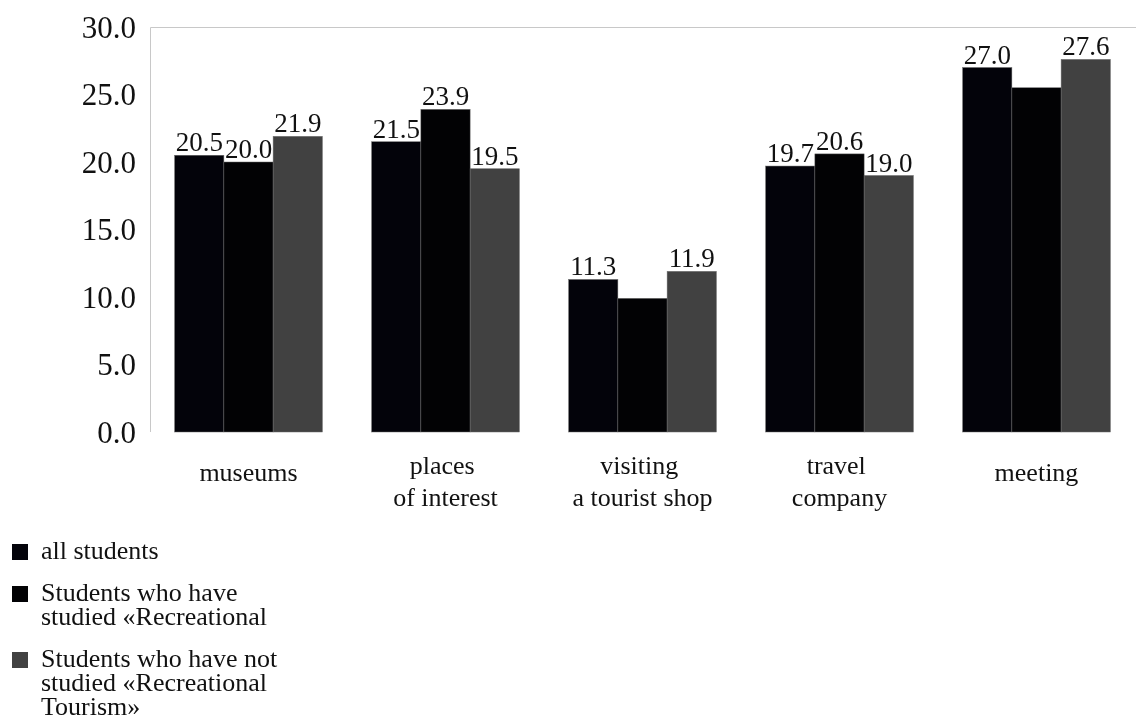  Describe the element at coordinates (839, 481) in the screenshot. I see `x-tick-label: travel company` at that location.